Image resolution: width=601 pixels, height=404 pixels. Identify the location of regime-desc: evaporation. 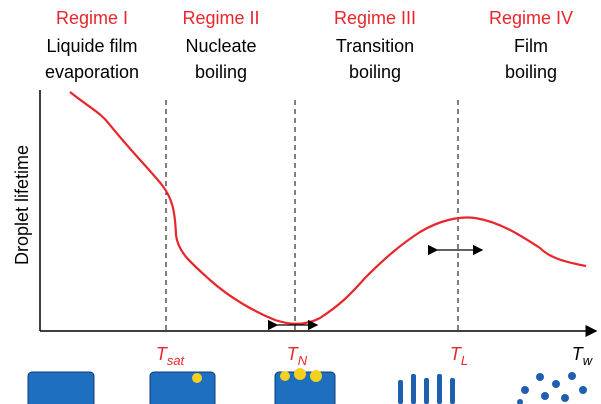
(92, 72).